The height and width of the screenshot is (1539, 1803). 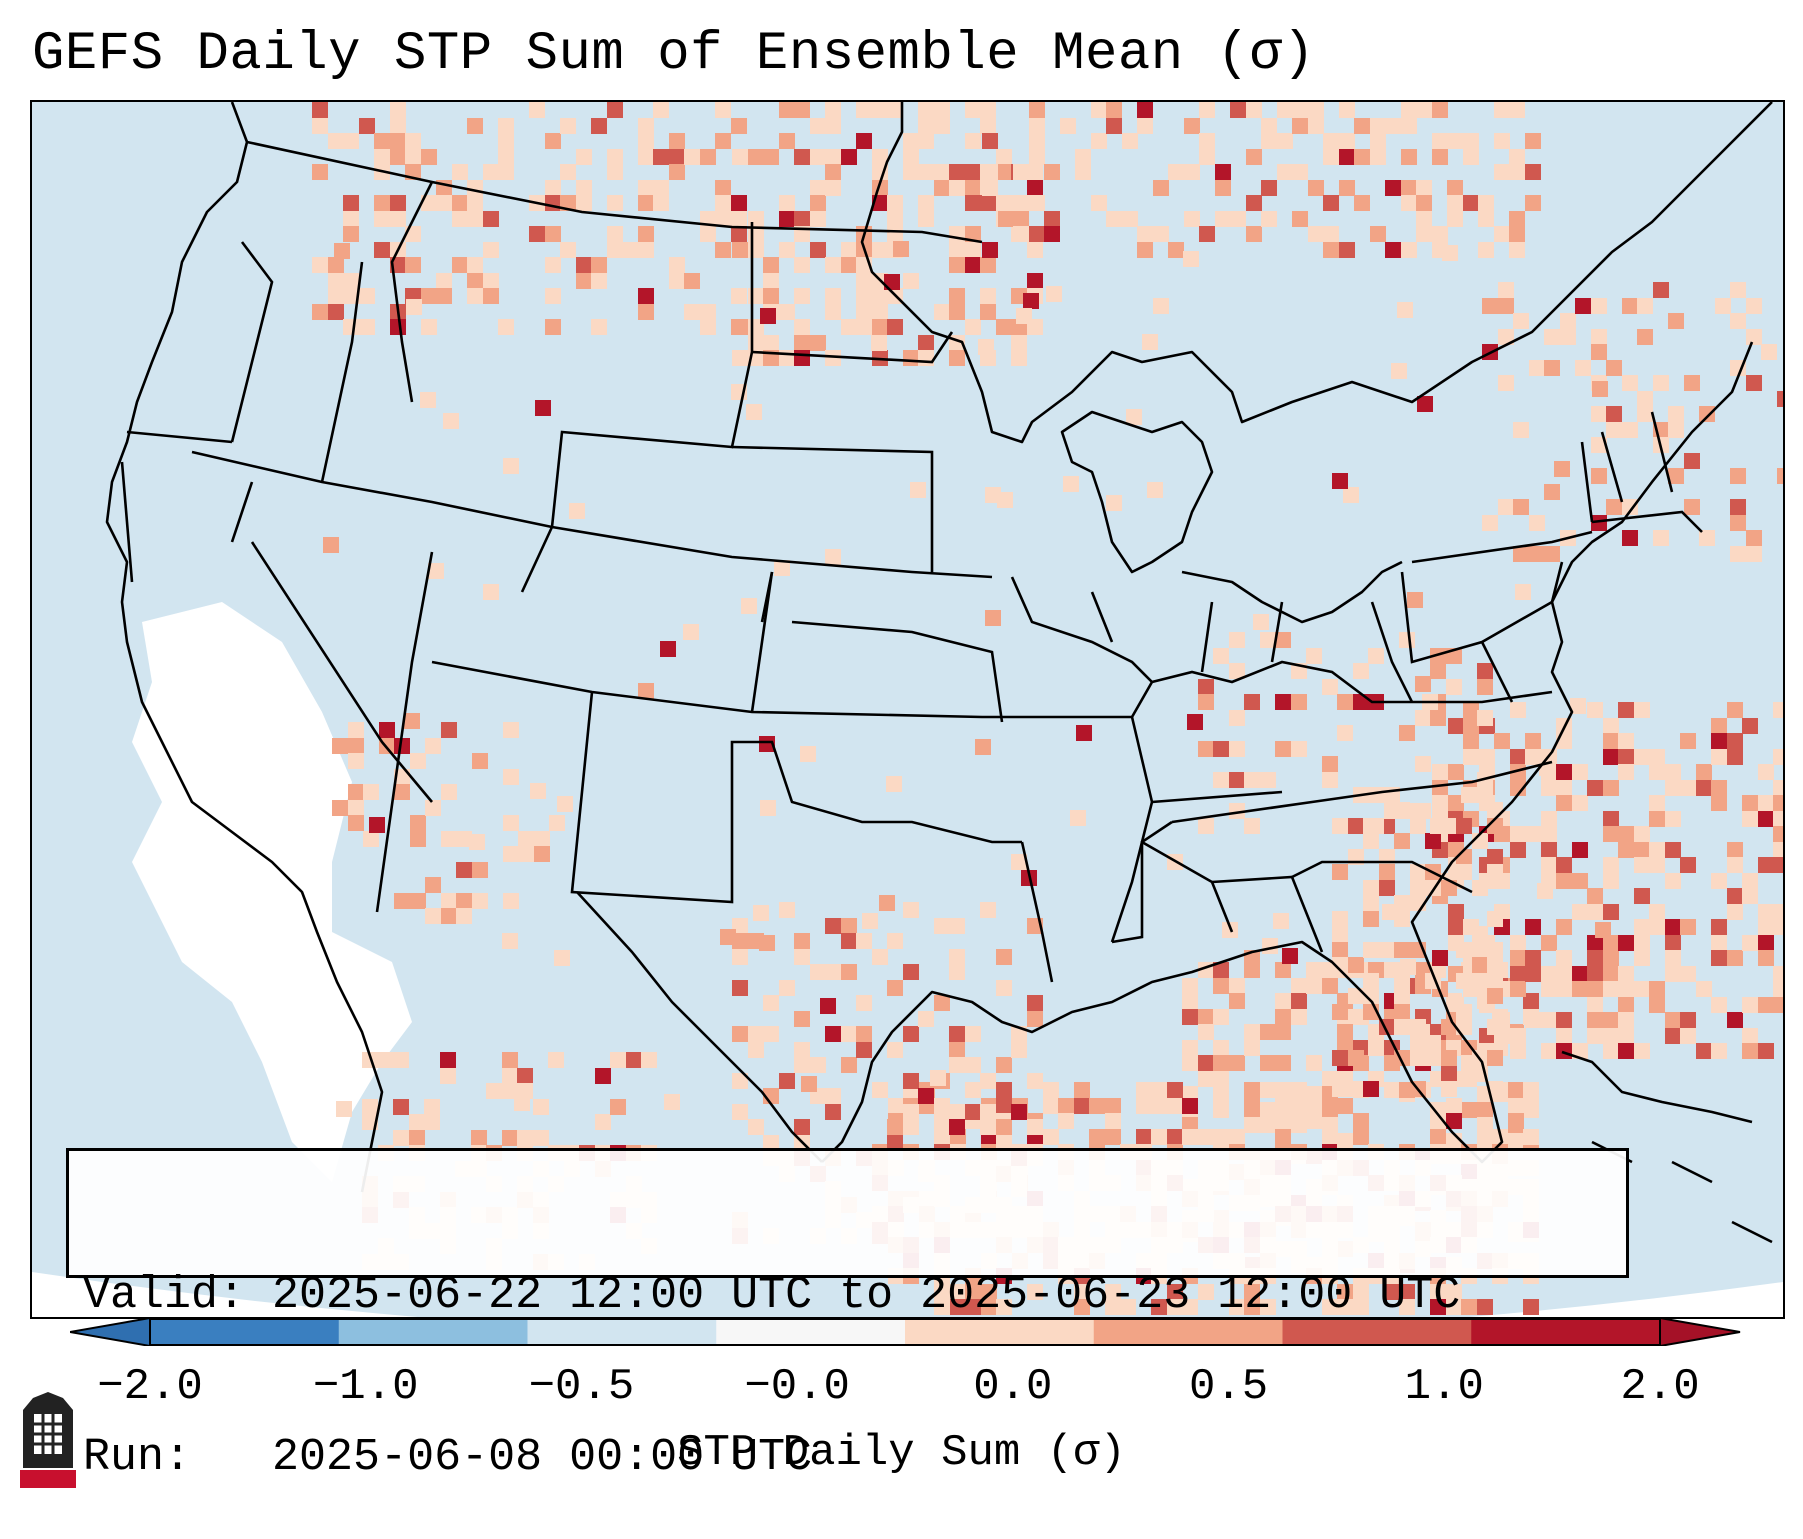 What do you see at coordinates (905, 1332) in the screenshot?
I see `colorbar` at bounding box center [905, 1332].